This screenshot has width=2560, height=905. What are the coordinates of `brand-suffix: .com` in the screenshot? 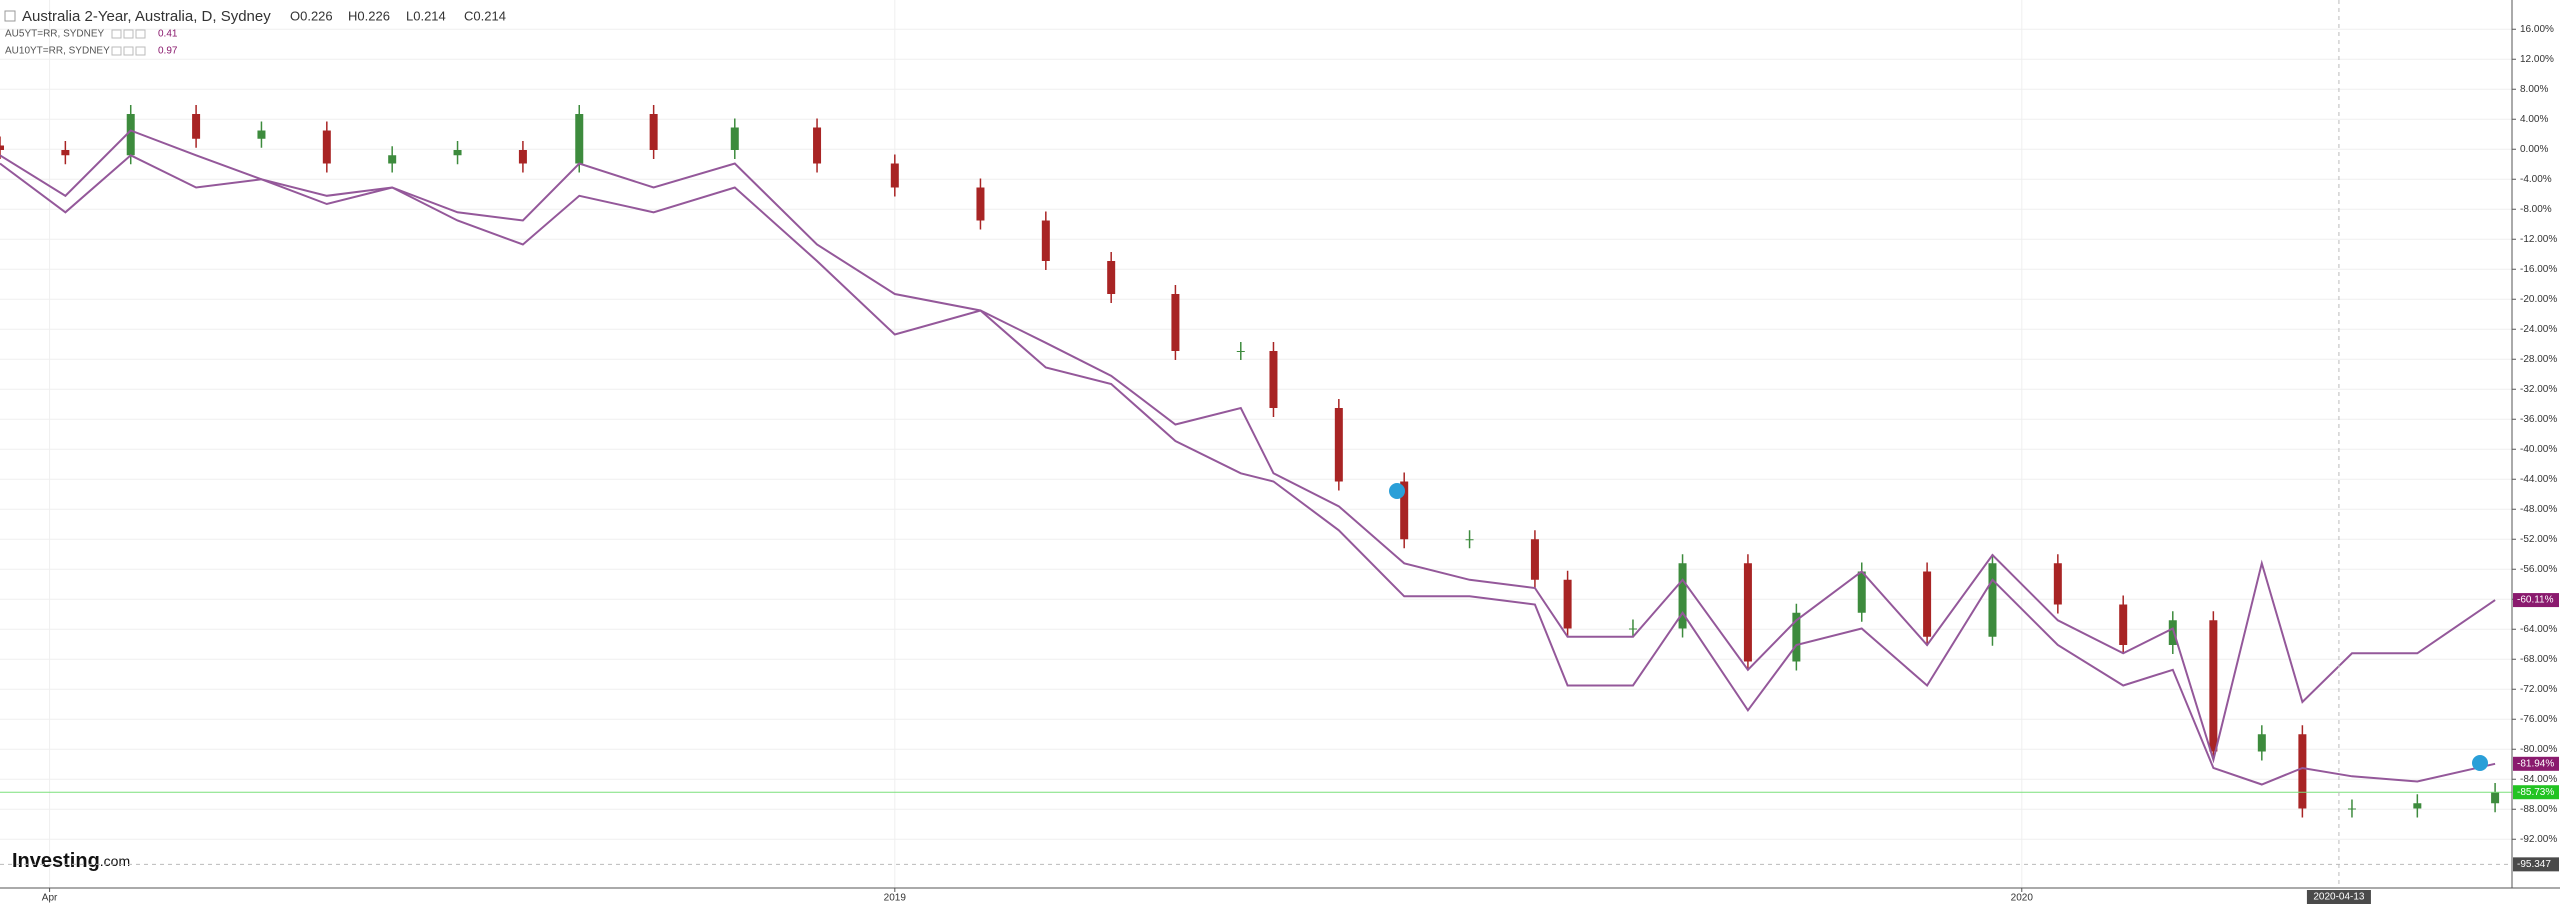 It's located at (115, 861).